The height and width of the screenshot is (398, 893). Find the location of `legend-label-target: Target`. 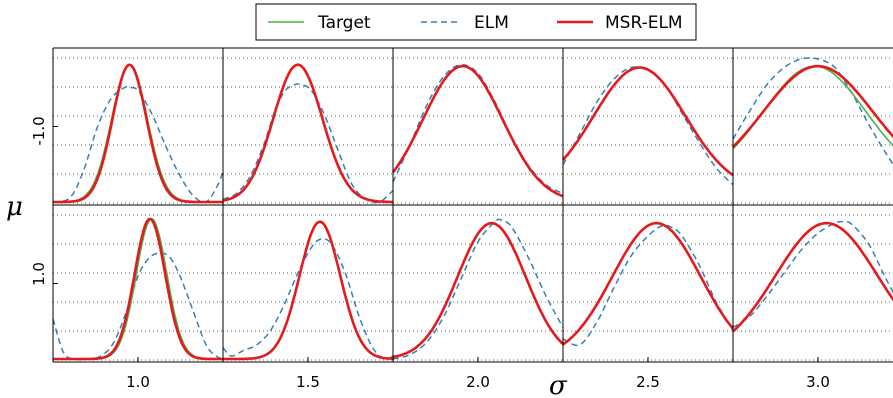

legend-label-target: Target is located at coordinates (344, 23).